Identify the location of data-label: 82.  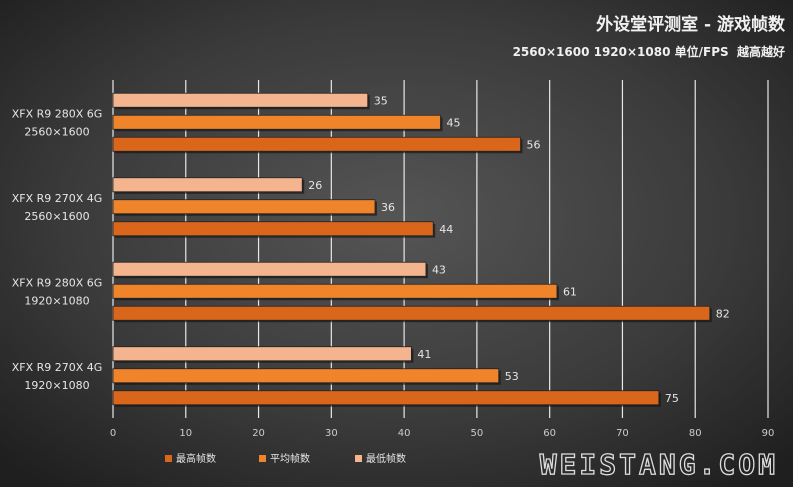
(723, 313).